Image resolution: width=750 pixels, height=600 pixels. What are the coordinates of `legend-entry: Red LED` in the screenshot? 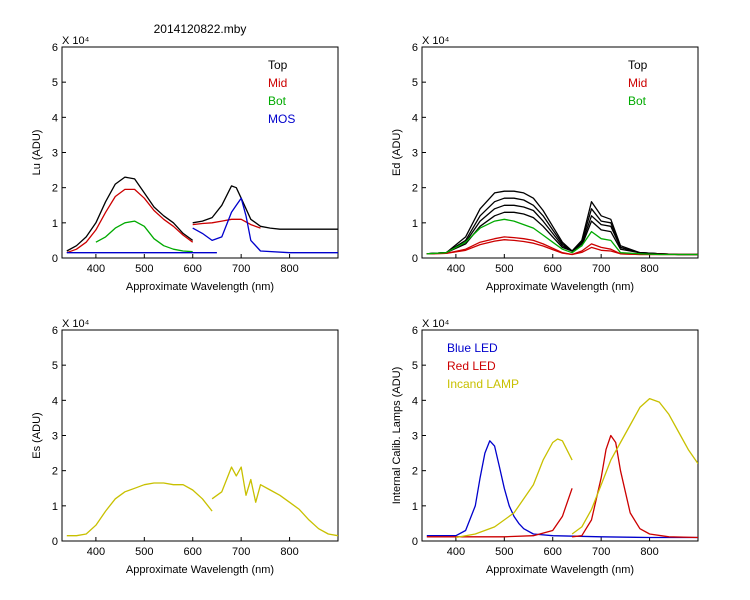 It's located at (471, 366).